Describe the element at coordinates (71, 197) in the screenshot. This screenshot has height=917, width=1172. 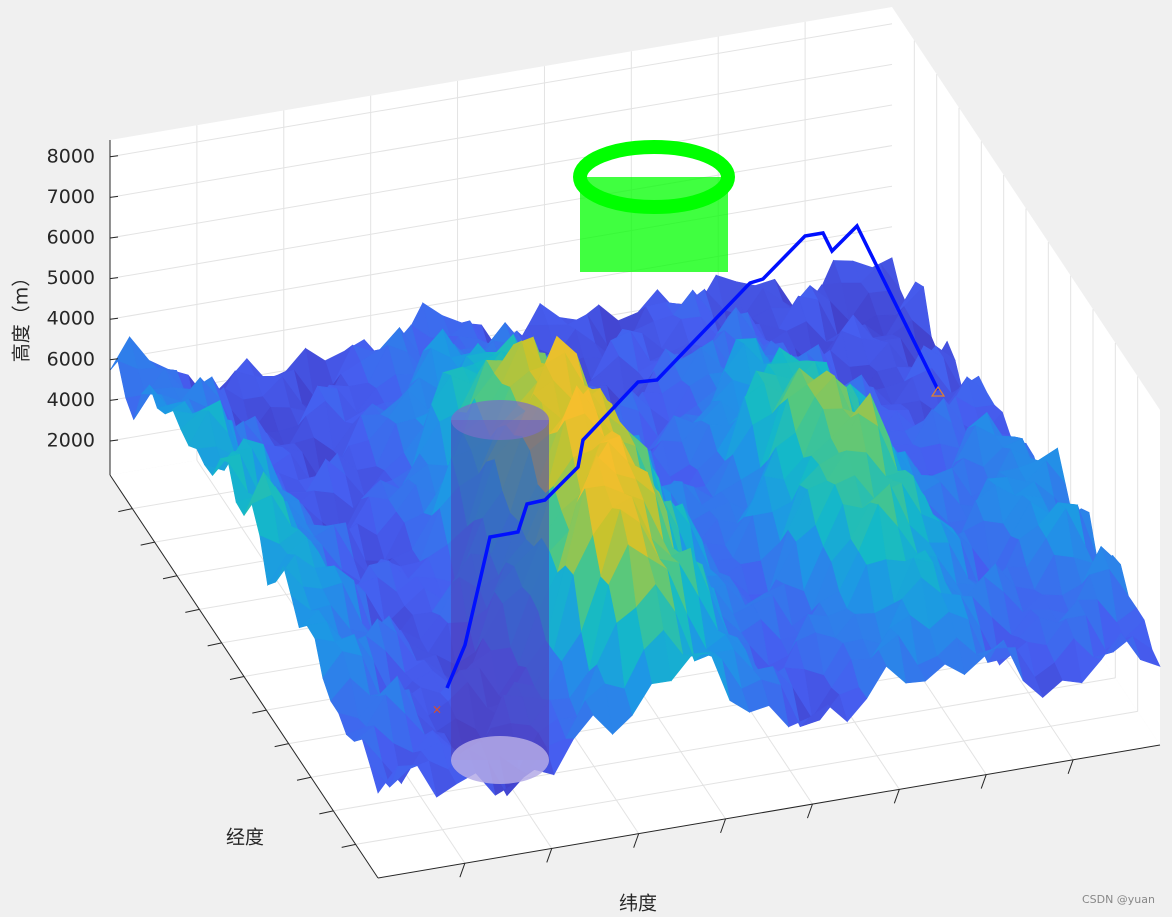
I see `z-tick-label: 7000` at that location.